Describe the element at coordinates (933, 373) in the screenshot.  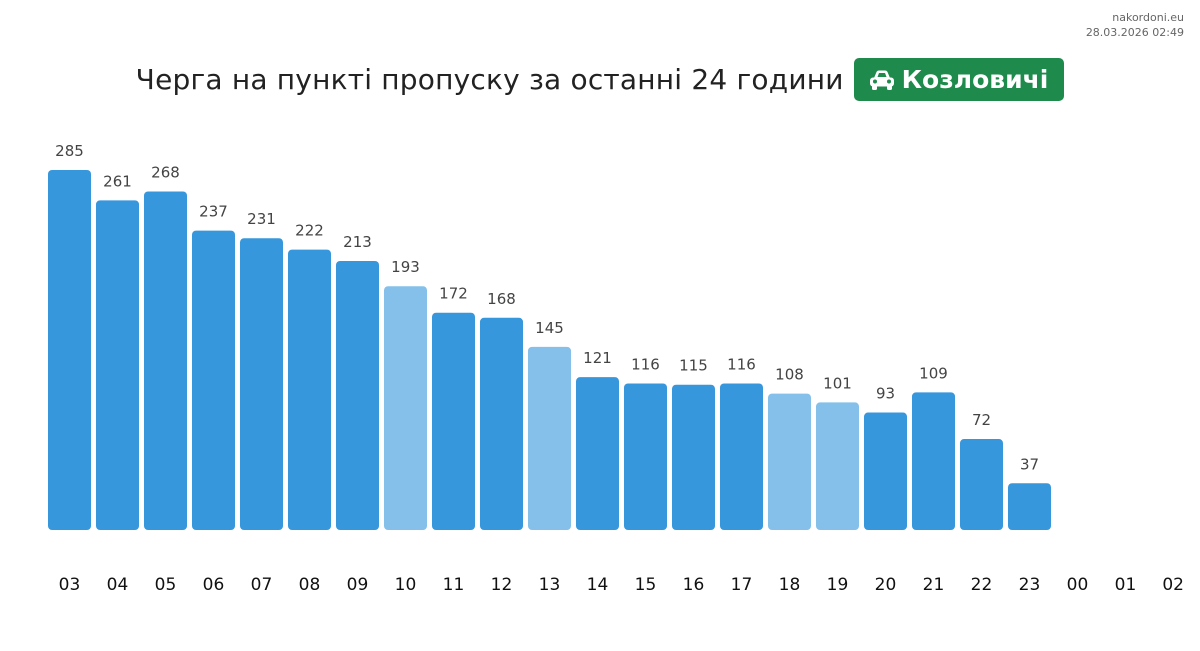
I see `value-label-21: 109` at that location.